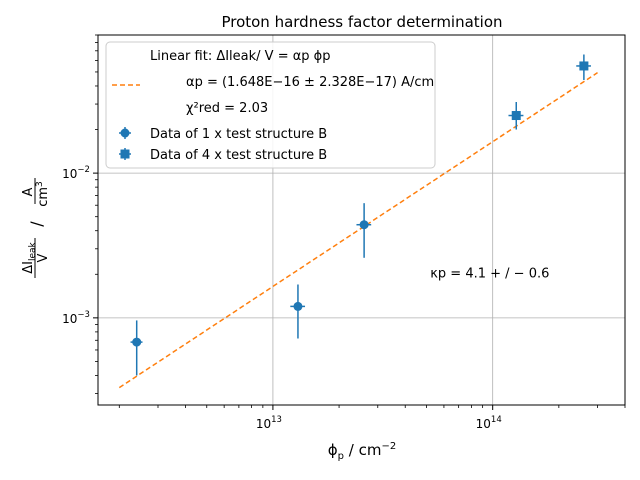 The width and height of the screenshot is (640, 480). Describe the element at coordinates (76, 173) in the screenshot. I see `y-tick-label-1: 10⁻²` at that location.